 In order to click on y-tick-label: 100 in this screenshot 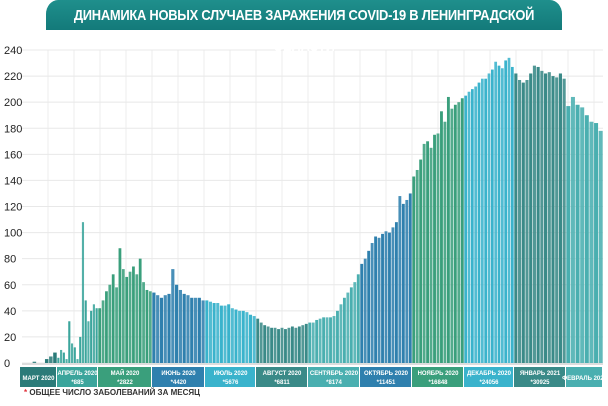, I will do `click(13, 234)`.